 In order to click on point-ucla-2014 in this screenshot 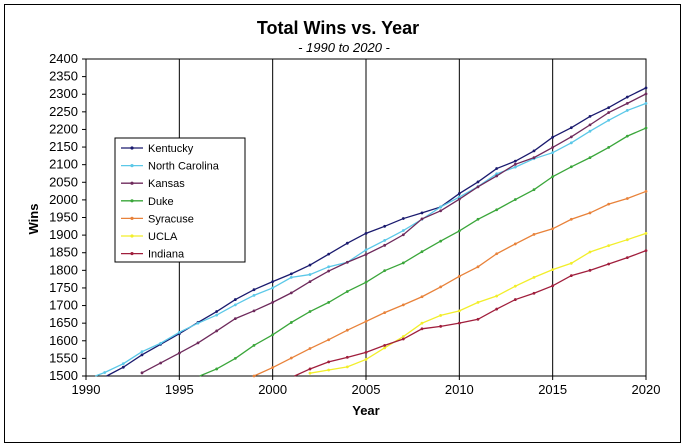, I will do `click(534, 277)`.